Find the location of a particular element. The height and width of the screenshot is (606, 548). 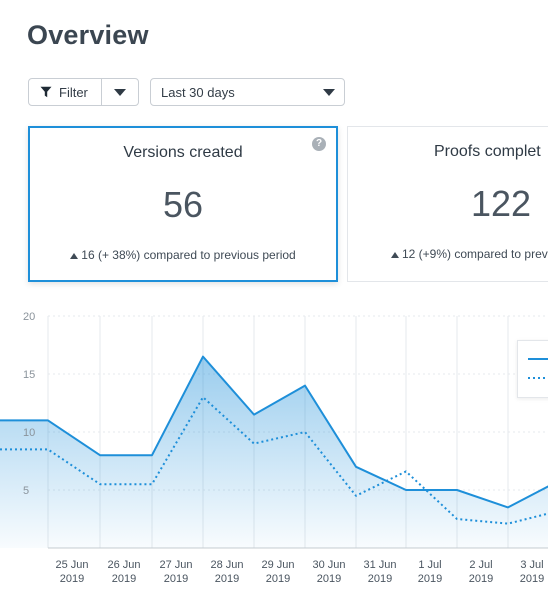

comparison-text: 12 (+9%) compared to prev is located at coordinates (475, 254).